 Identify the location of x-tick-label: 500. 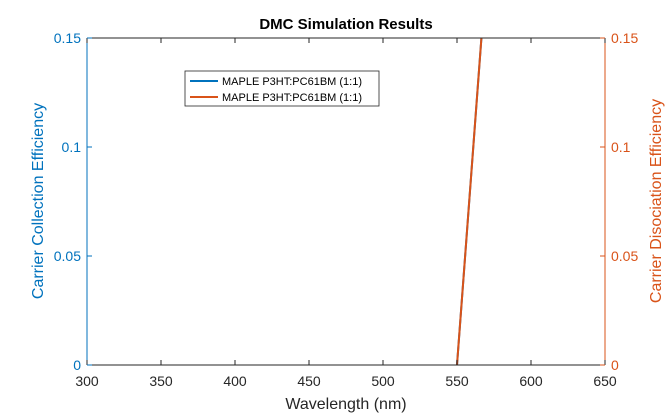
(383, 381).